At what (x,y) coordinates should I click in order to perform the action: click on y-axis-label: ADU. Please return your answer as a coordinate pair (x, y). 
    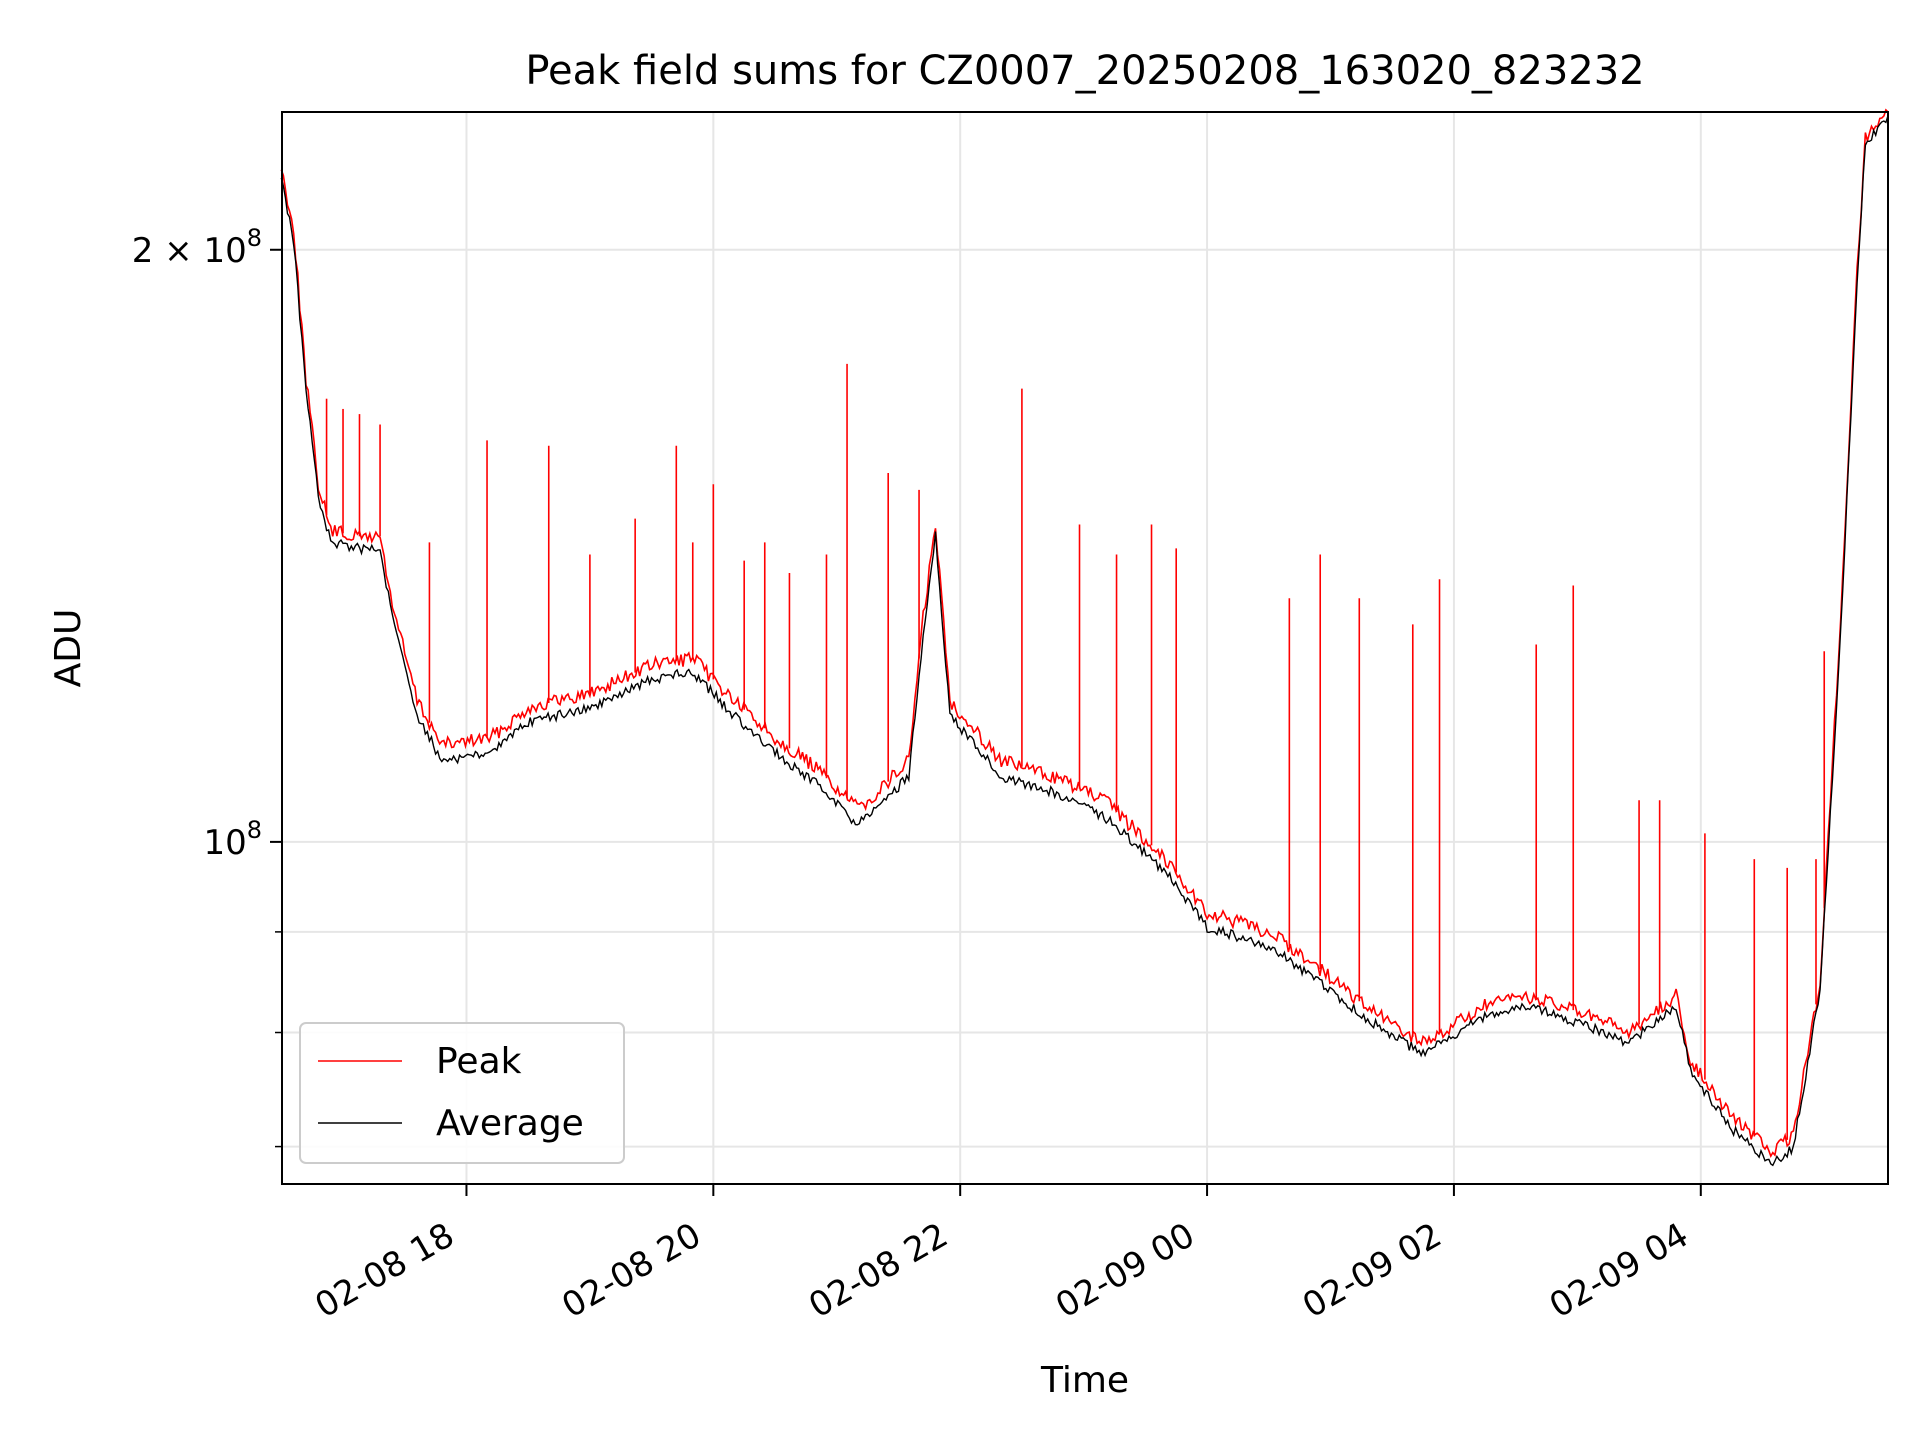
    Looking at the image, I should click on (68, 648).